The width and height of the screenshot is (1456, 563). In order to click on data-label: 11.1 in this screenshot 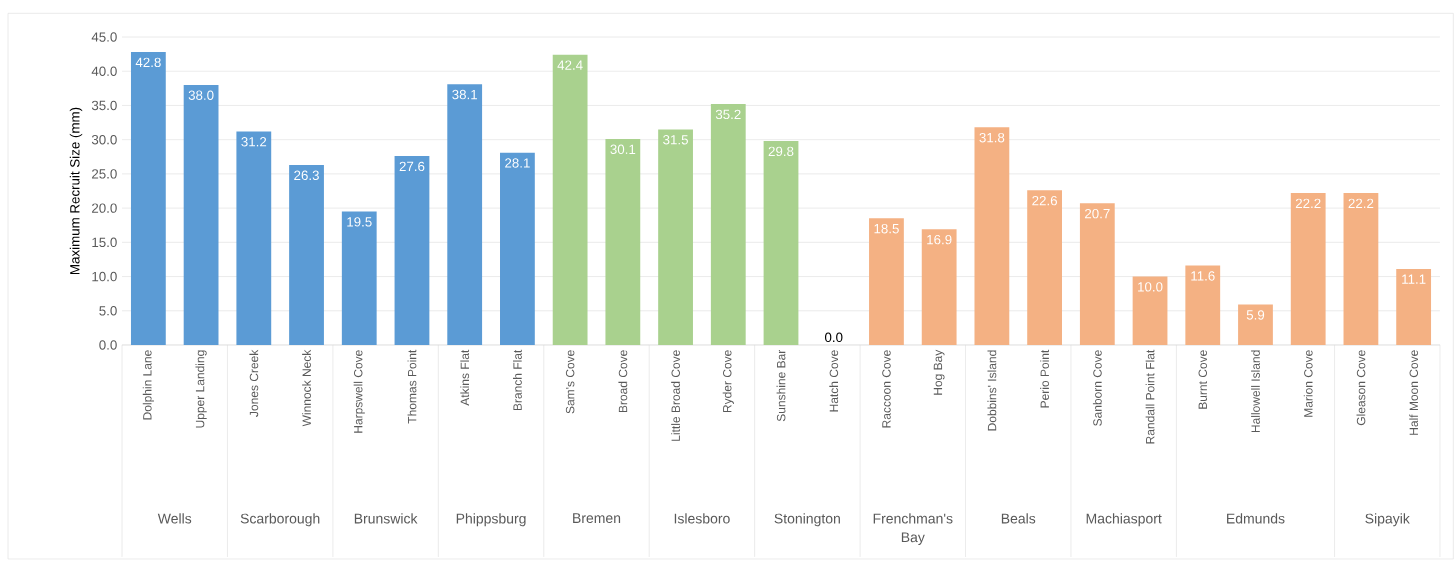, I will do `click(1414, 279)`.